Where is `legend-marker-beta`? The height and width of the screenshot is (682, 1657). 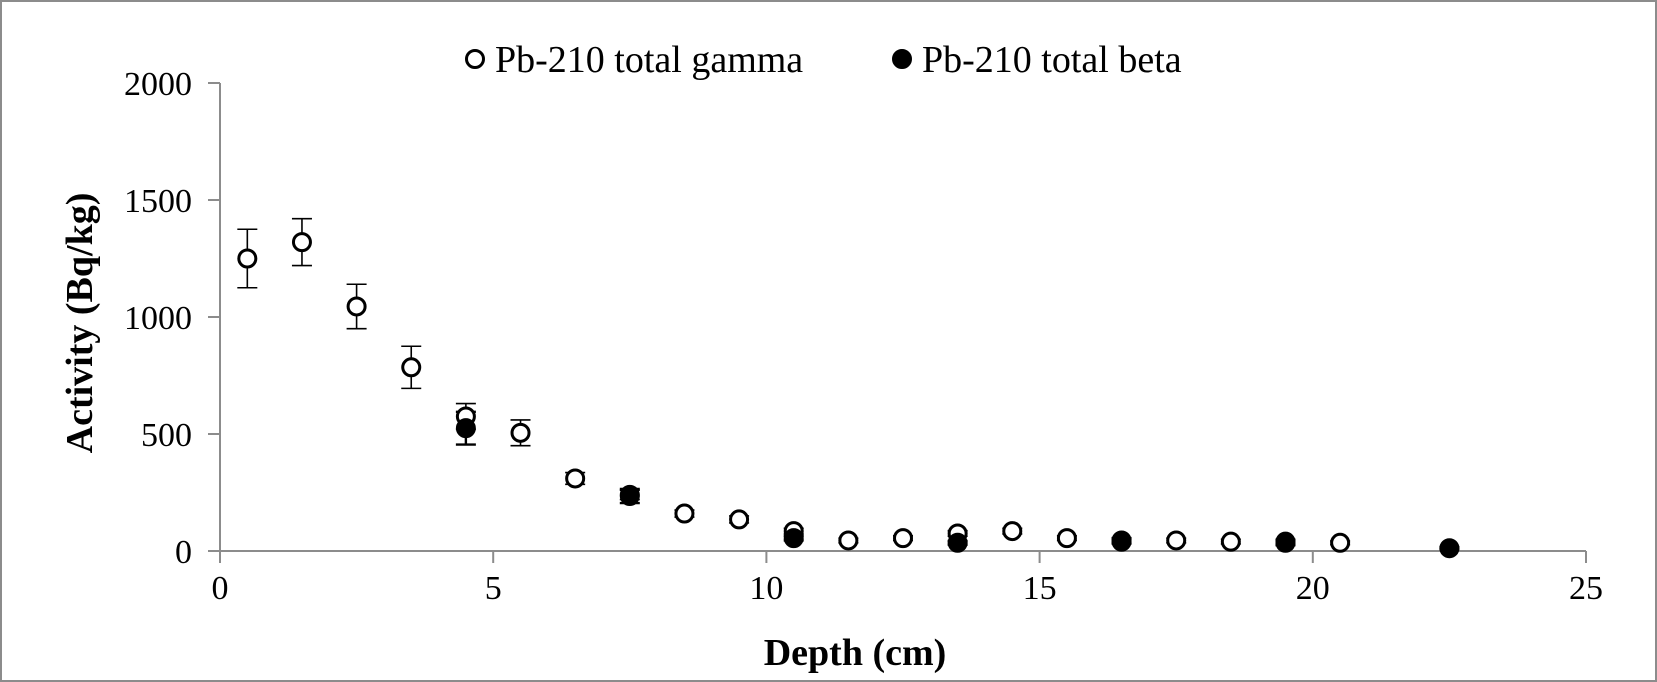 legend-marker-beta is located at coordinates (902, 59).